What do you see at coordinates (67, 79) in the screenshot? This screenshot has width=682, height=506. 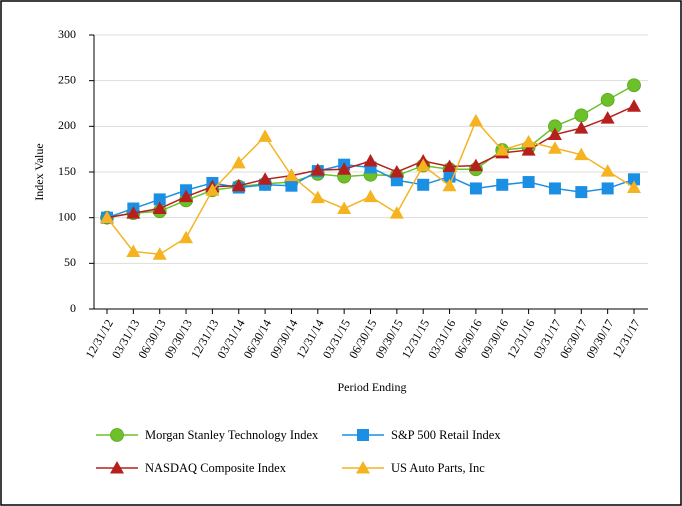 I see `y-tick-label: 250` at bounding box center [67, 79].